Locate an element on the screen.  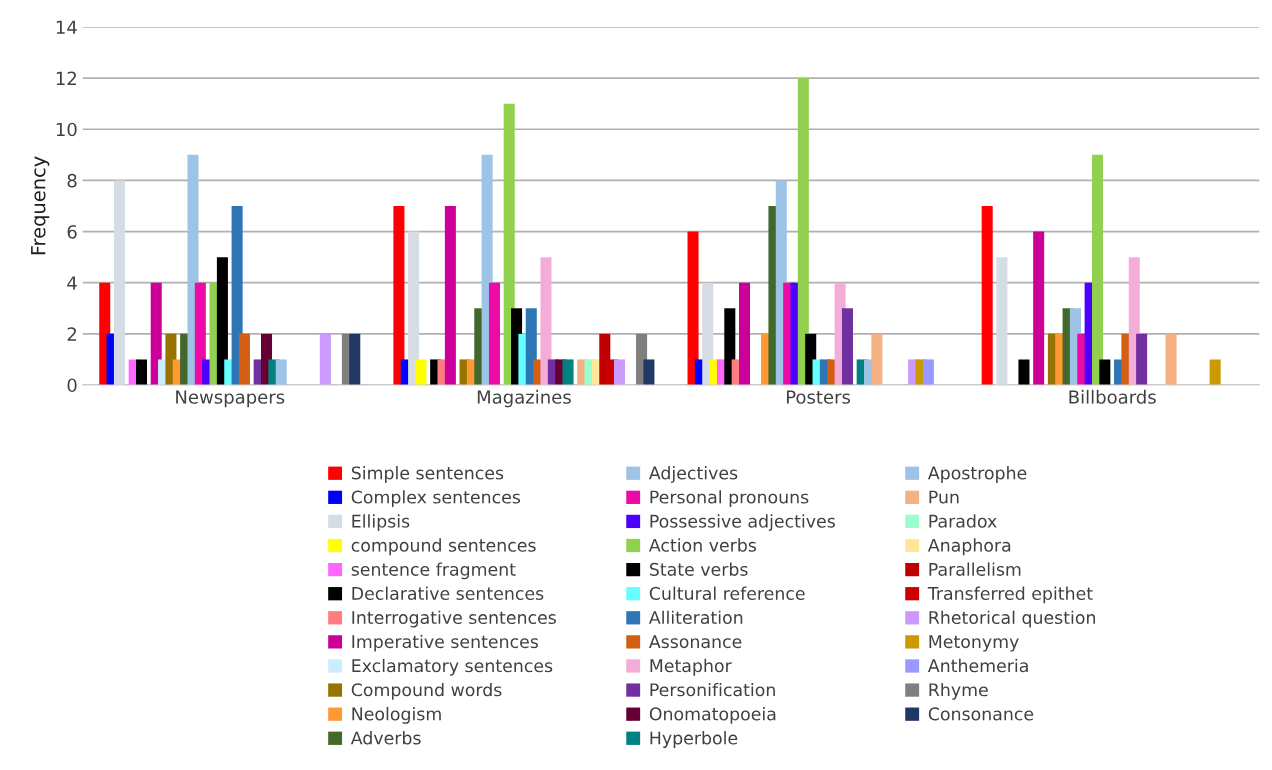
x-tick-label: Newspapers is located at coordinates (230, 399).